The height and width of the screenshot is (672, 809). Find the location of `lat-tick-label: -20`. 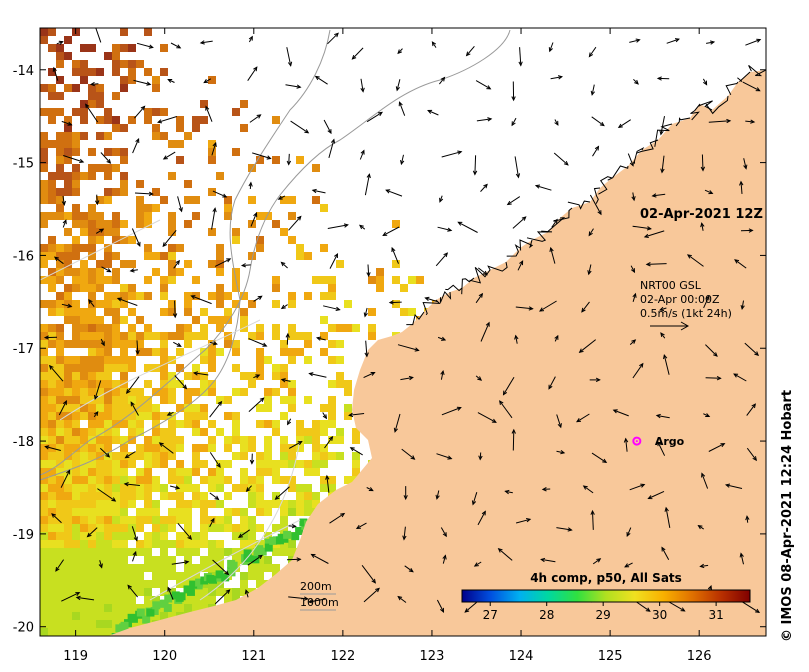

lat-tick-label: -20 is located at coordinates (23, 628).